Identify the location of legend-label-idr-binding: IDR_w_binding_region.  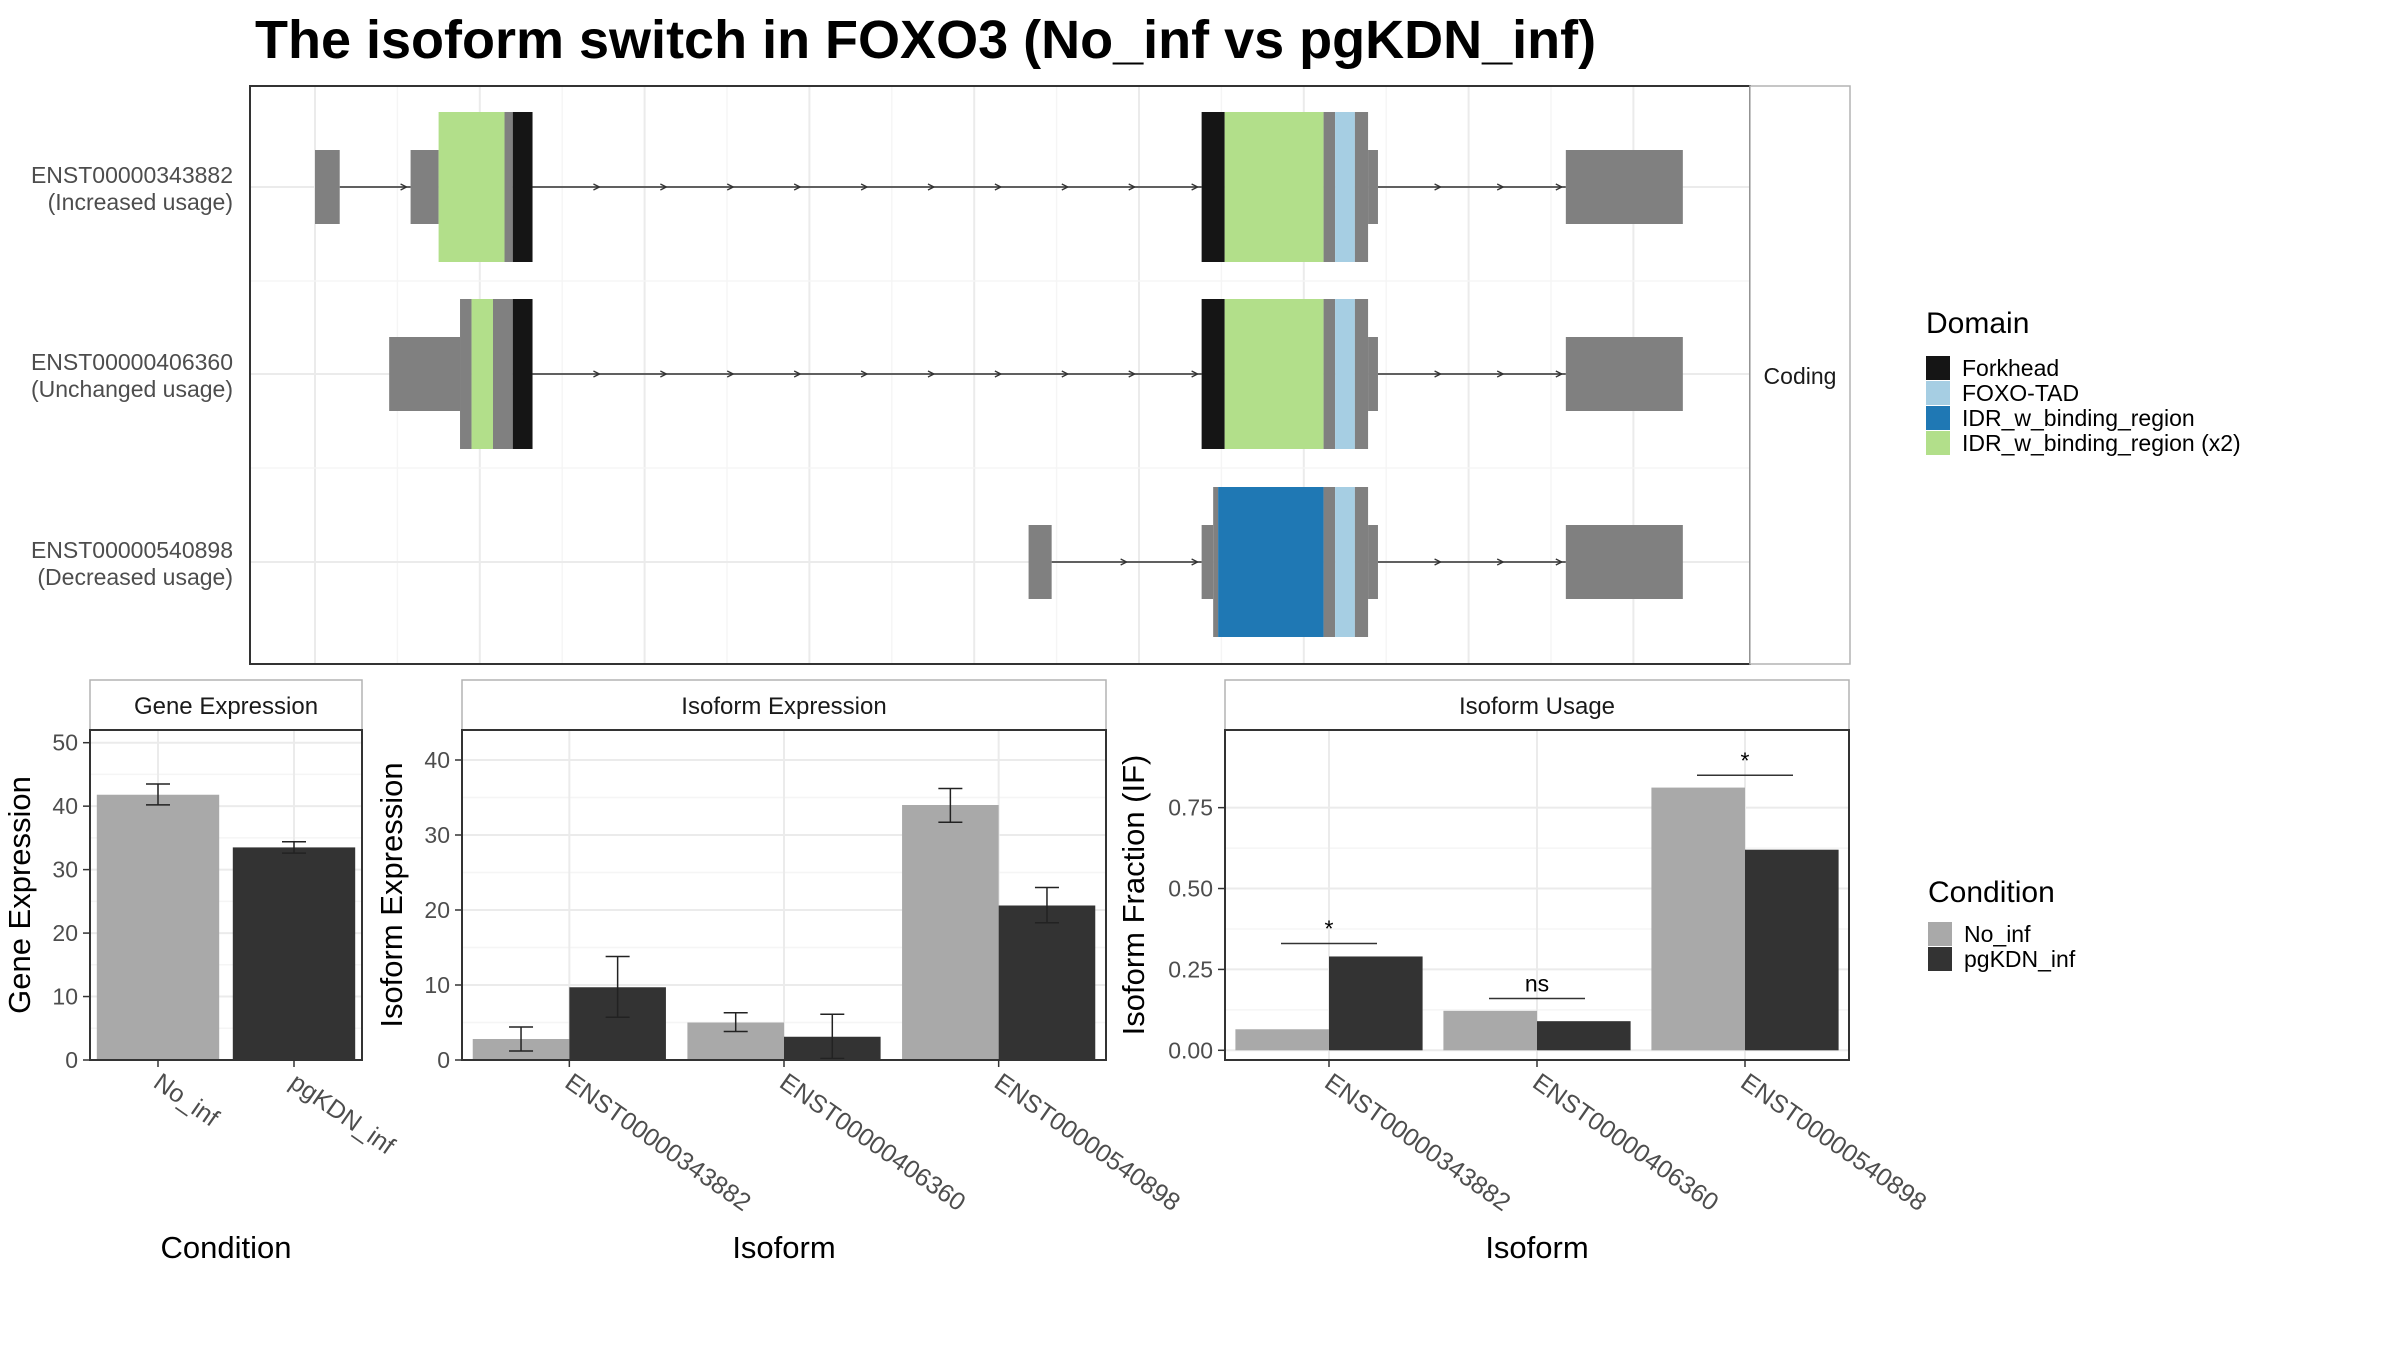
(2078, 418).